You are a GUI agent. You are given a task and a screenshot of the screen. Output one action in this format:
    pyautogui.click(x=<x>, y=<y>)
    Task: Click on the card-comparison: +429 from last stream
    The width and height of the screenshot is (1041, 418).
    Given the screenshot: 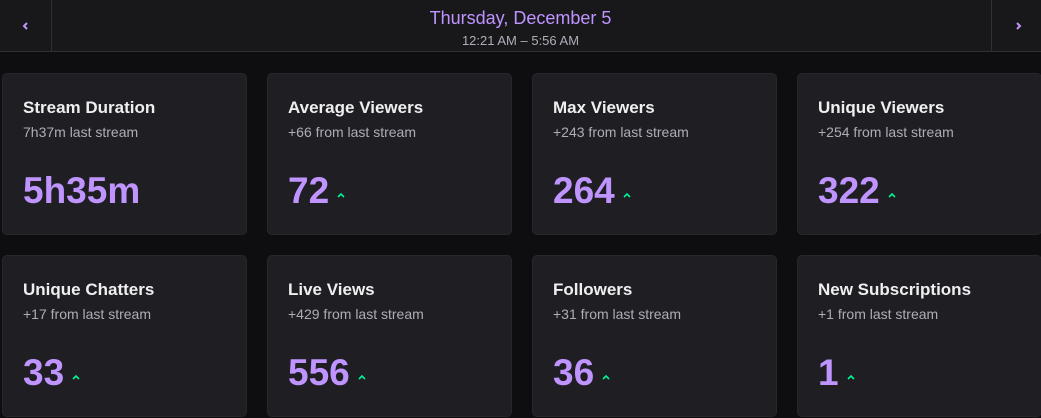 What is the action you would take?
    pyautogui.click(x=356, y=314)
    